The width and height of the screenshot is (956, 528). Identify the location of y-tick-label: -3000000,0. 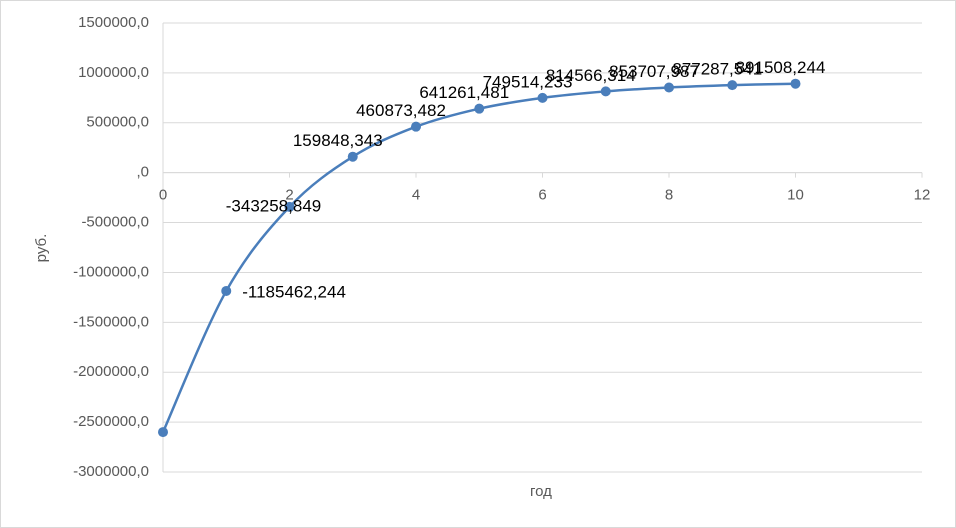
(111, 471).